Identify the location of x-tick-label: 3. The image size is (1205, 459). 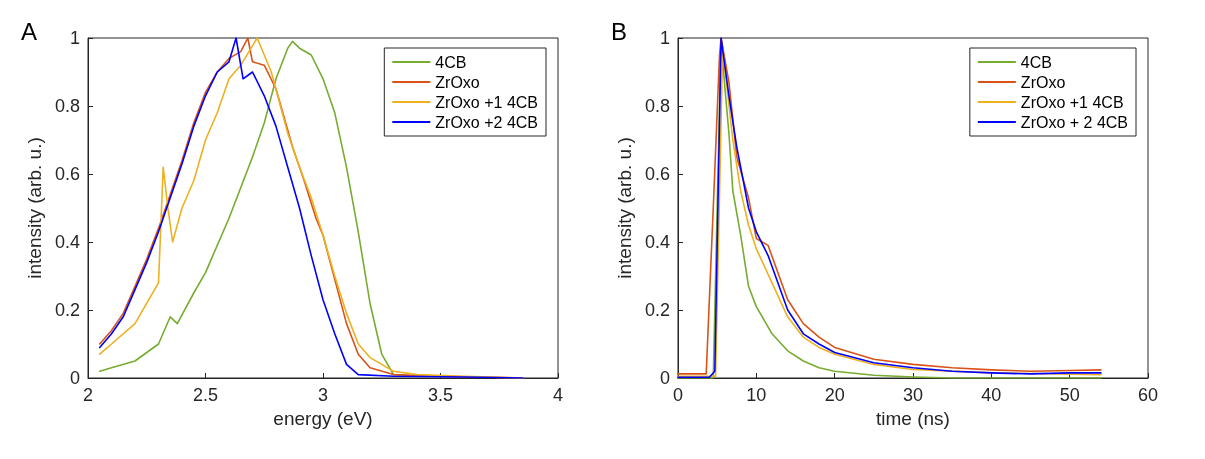
(323, 395).